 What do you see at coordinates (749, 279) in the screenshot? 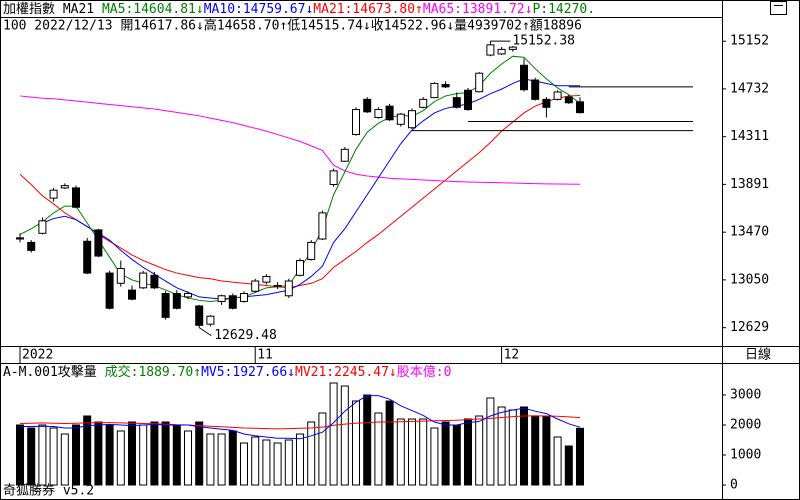
I see `y-tick-label: 13050` at bounding box center [749, 279].